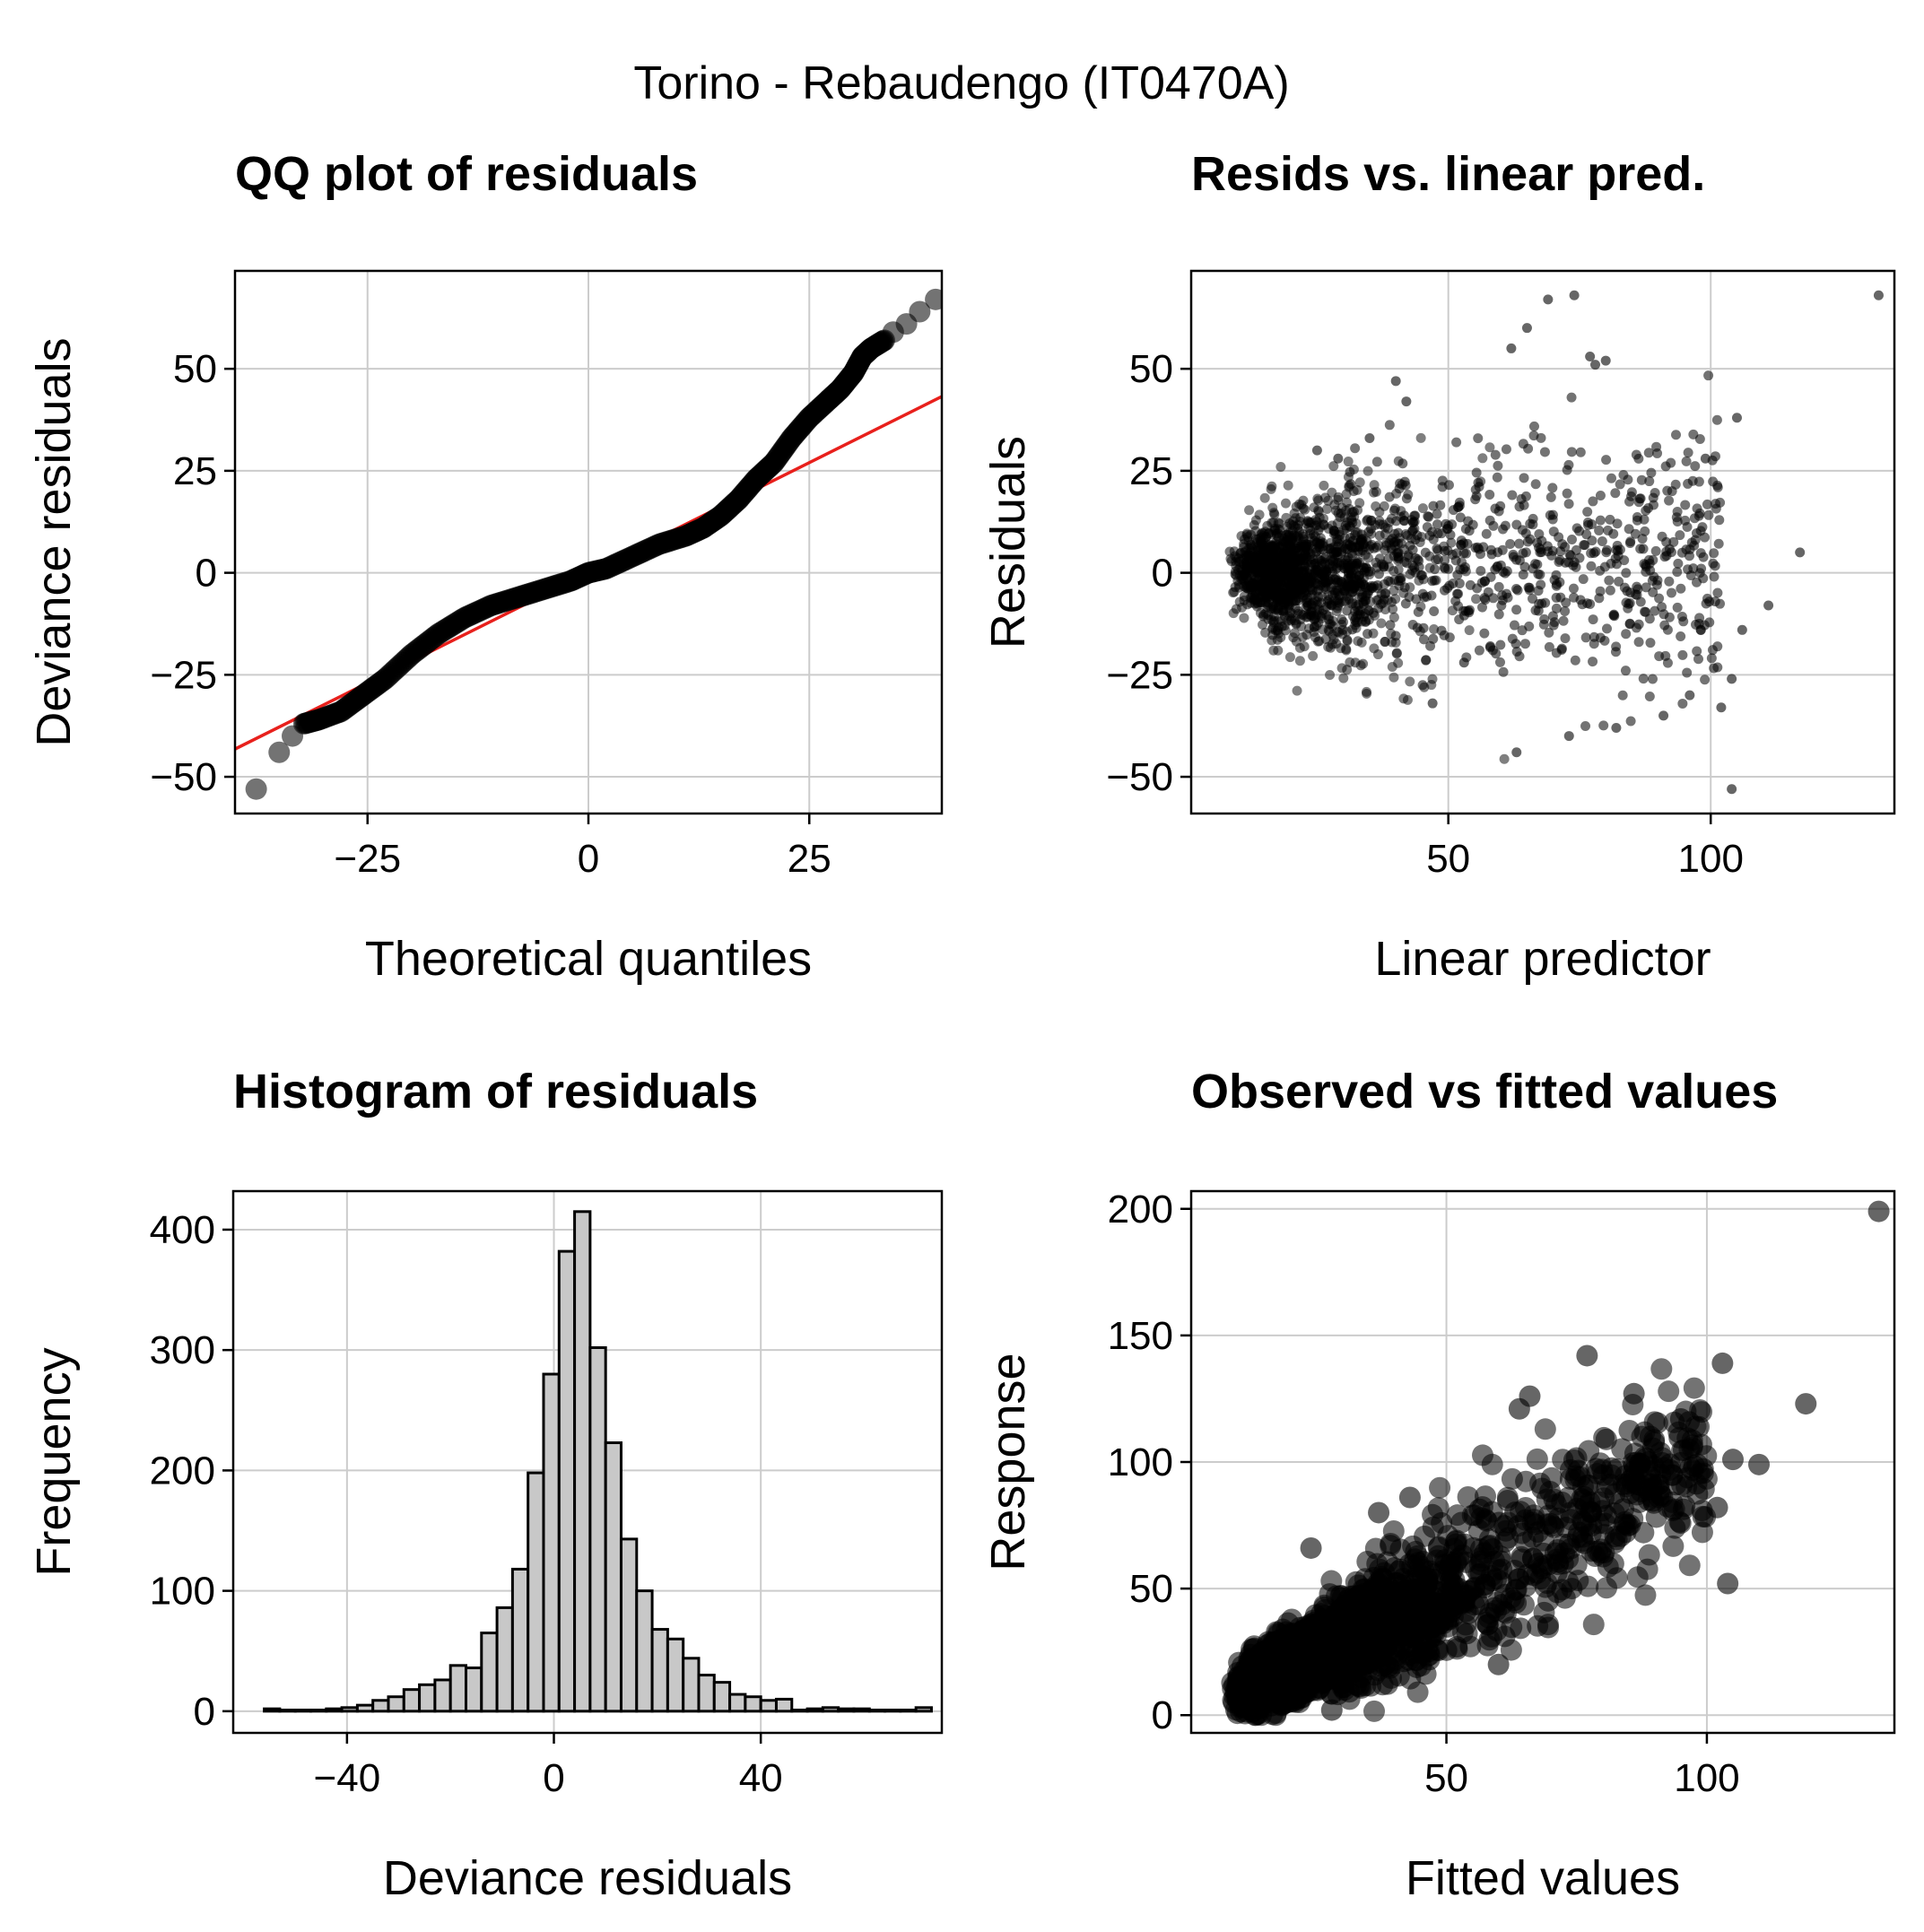 The image size is (1924, 1932). I want to click on y-tick-label: 0, so click(1162, 1715).